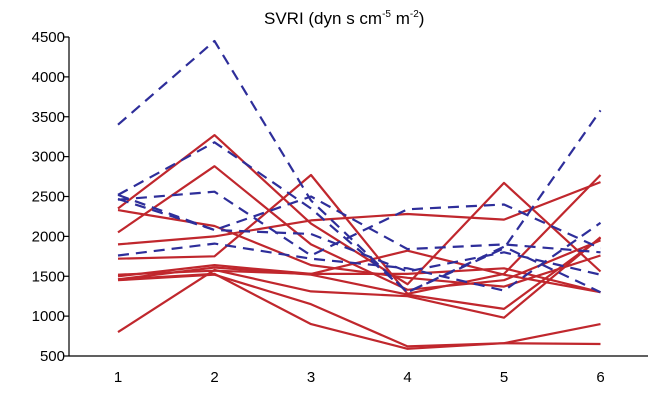 Image resolution: width=651 pixels, height=394 pixels. I want to click on y-tick-label-1000: 1000, so click(48, 316).